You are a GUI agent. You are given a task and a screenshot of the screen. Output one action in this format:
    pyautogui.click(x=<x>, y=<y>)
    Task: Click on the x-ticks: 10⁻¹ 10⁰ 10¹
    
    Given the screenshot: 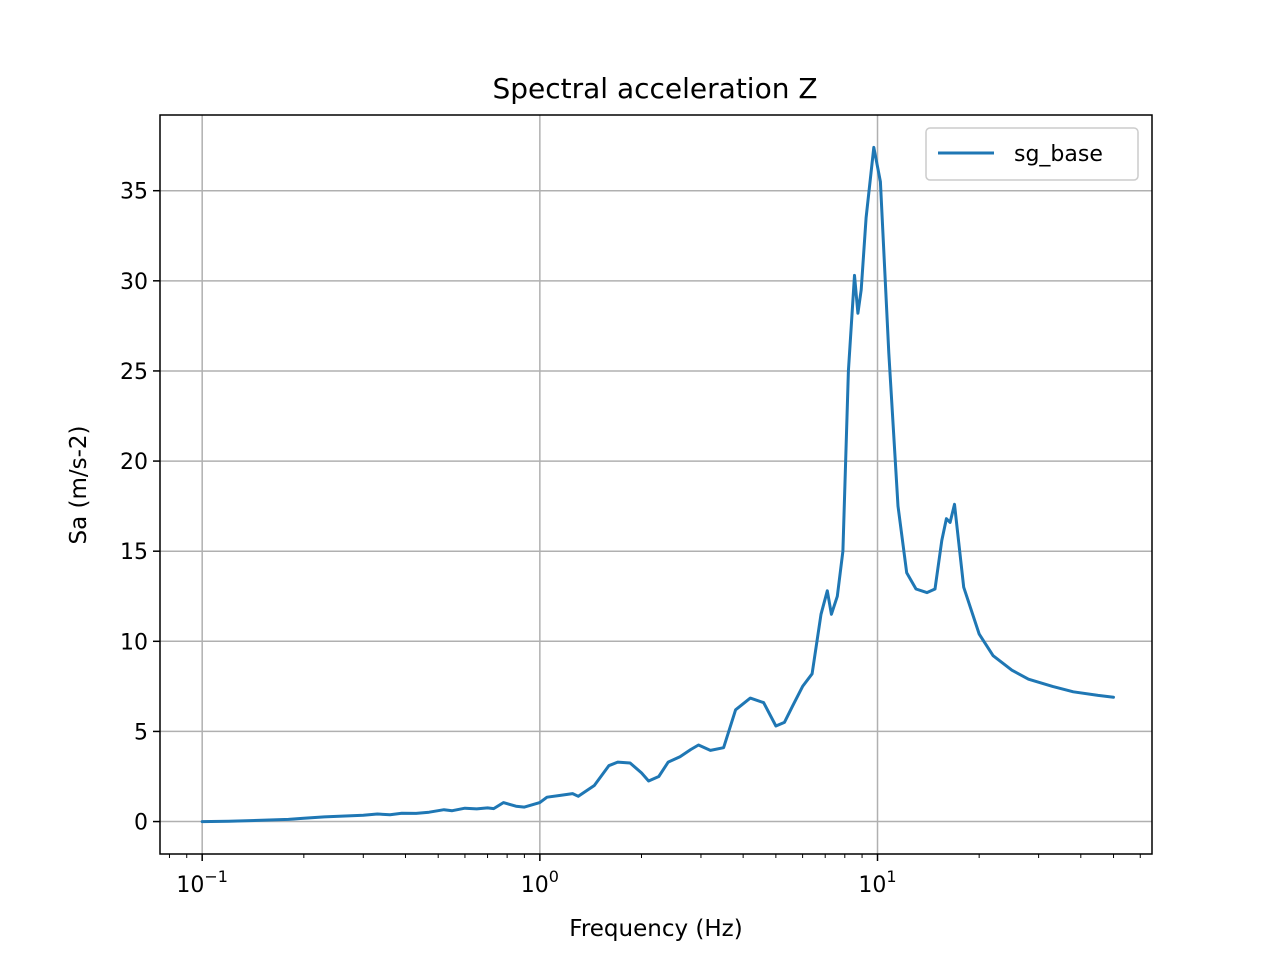 What is the action you would take?
    pyautogui.click(x=536, y=876)
    